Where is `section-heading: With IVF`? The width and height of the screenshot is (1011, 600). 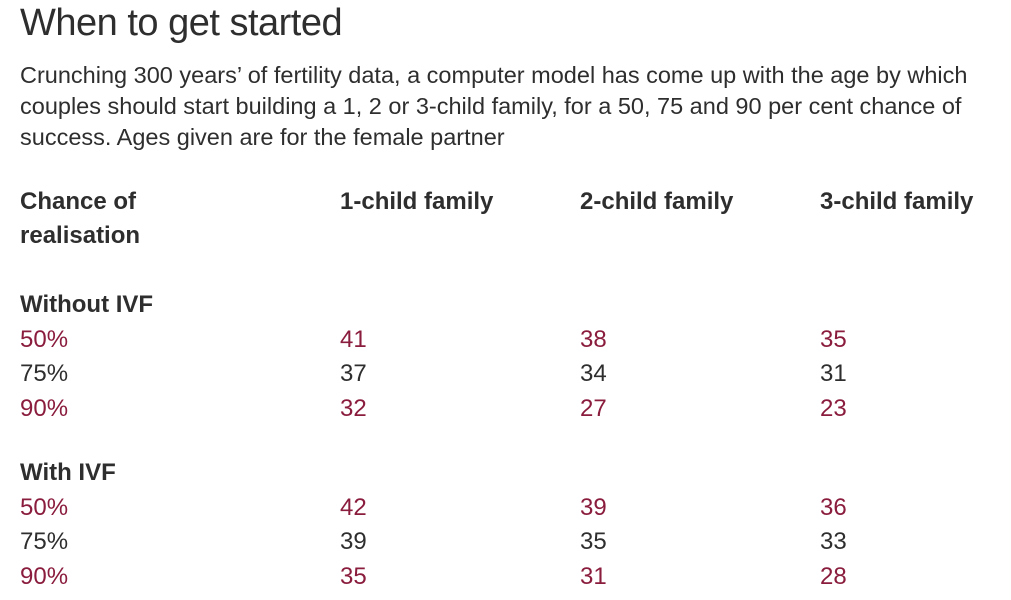
section-heading: With IVF is located at coordinates (68, 472).